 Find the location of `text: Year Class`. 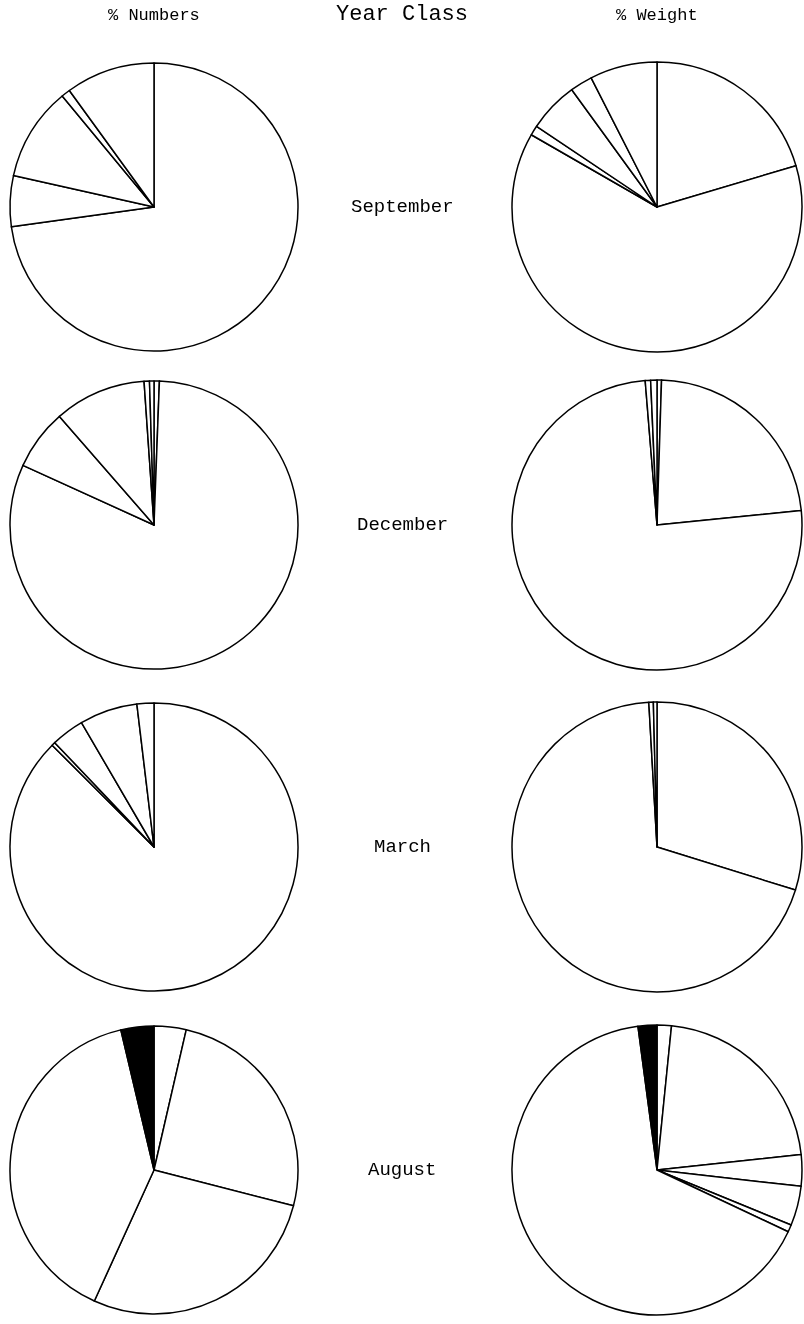

text: Year Class is located at coordinates (402, 14).